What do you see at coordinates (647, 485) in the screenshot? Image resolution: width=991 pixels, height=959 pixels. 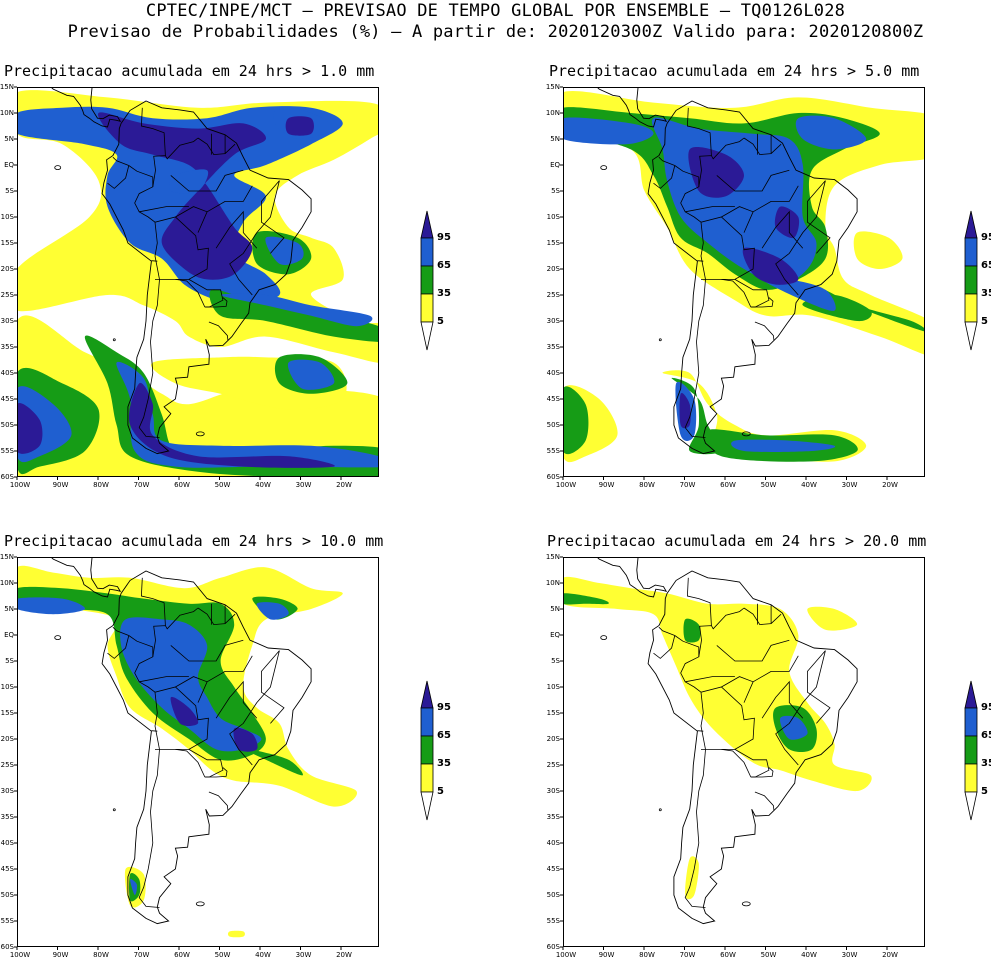 I see `lon-tick-label: 80W` at bounding box center [647, 485].